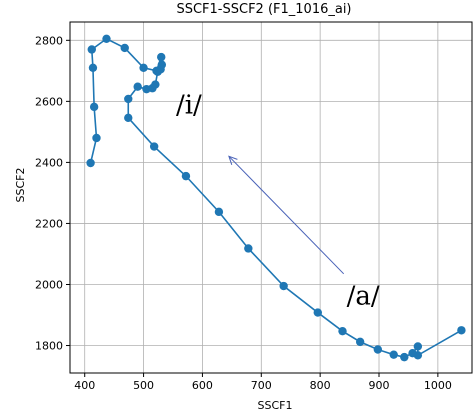 Image resolution: width=474 pixels, height=417 pixels. Describe the element at coordinates (20, 185) in the screenshot. I see `y-axis-label: SSCF2` at that location.